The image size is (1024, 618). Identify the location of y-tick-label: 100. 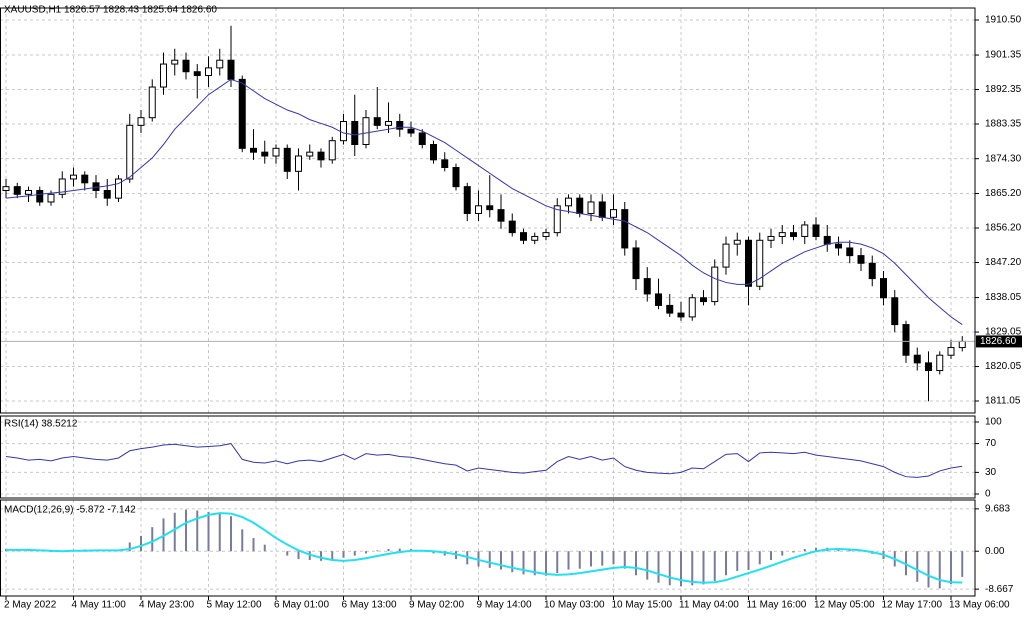
(993, 422).